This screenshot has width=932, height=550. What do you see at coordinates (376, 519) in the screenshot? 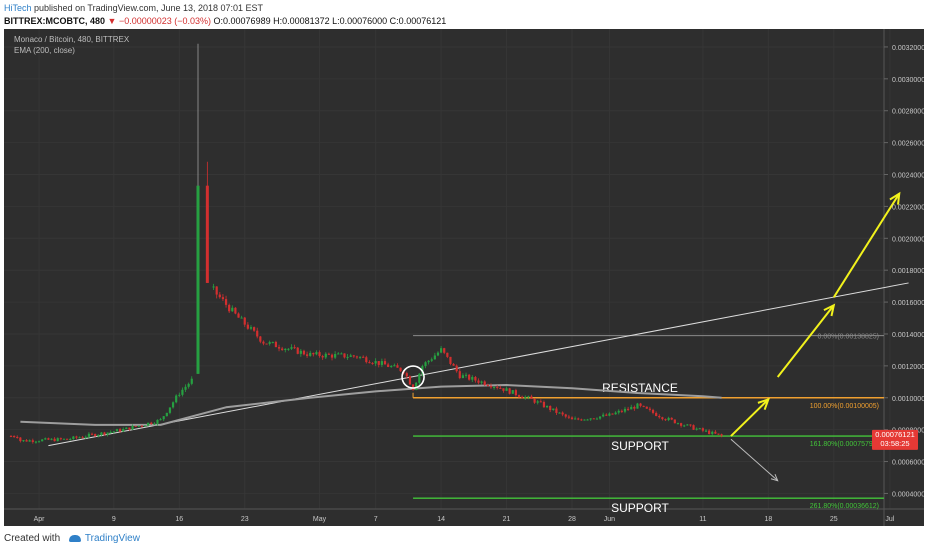
I see `x-tick-label: 7` at bounding box center [376, 519].